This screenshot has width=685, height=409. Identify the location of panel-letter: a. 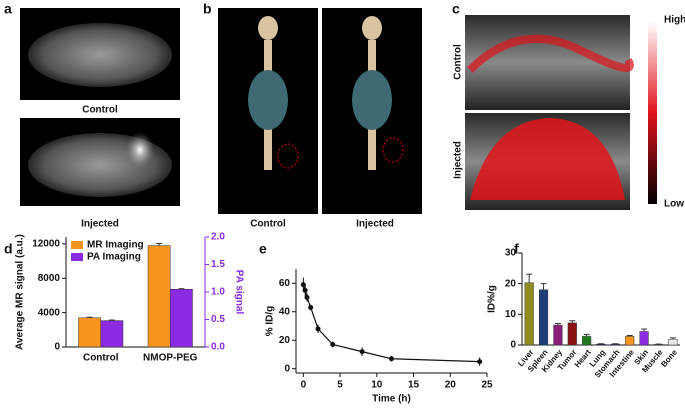
(8, 9).